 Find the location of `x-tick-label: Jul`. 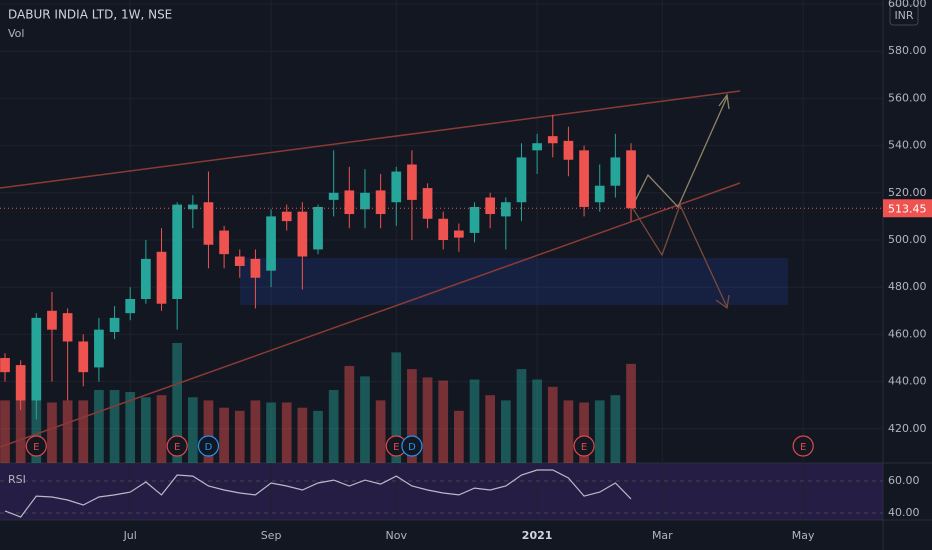

x-tick-label: Jul is located at coordinates (130, 535).